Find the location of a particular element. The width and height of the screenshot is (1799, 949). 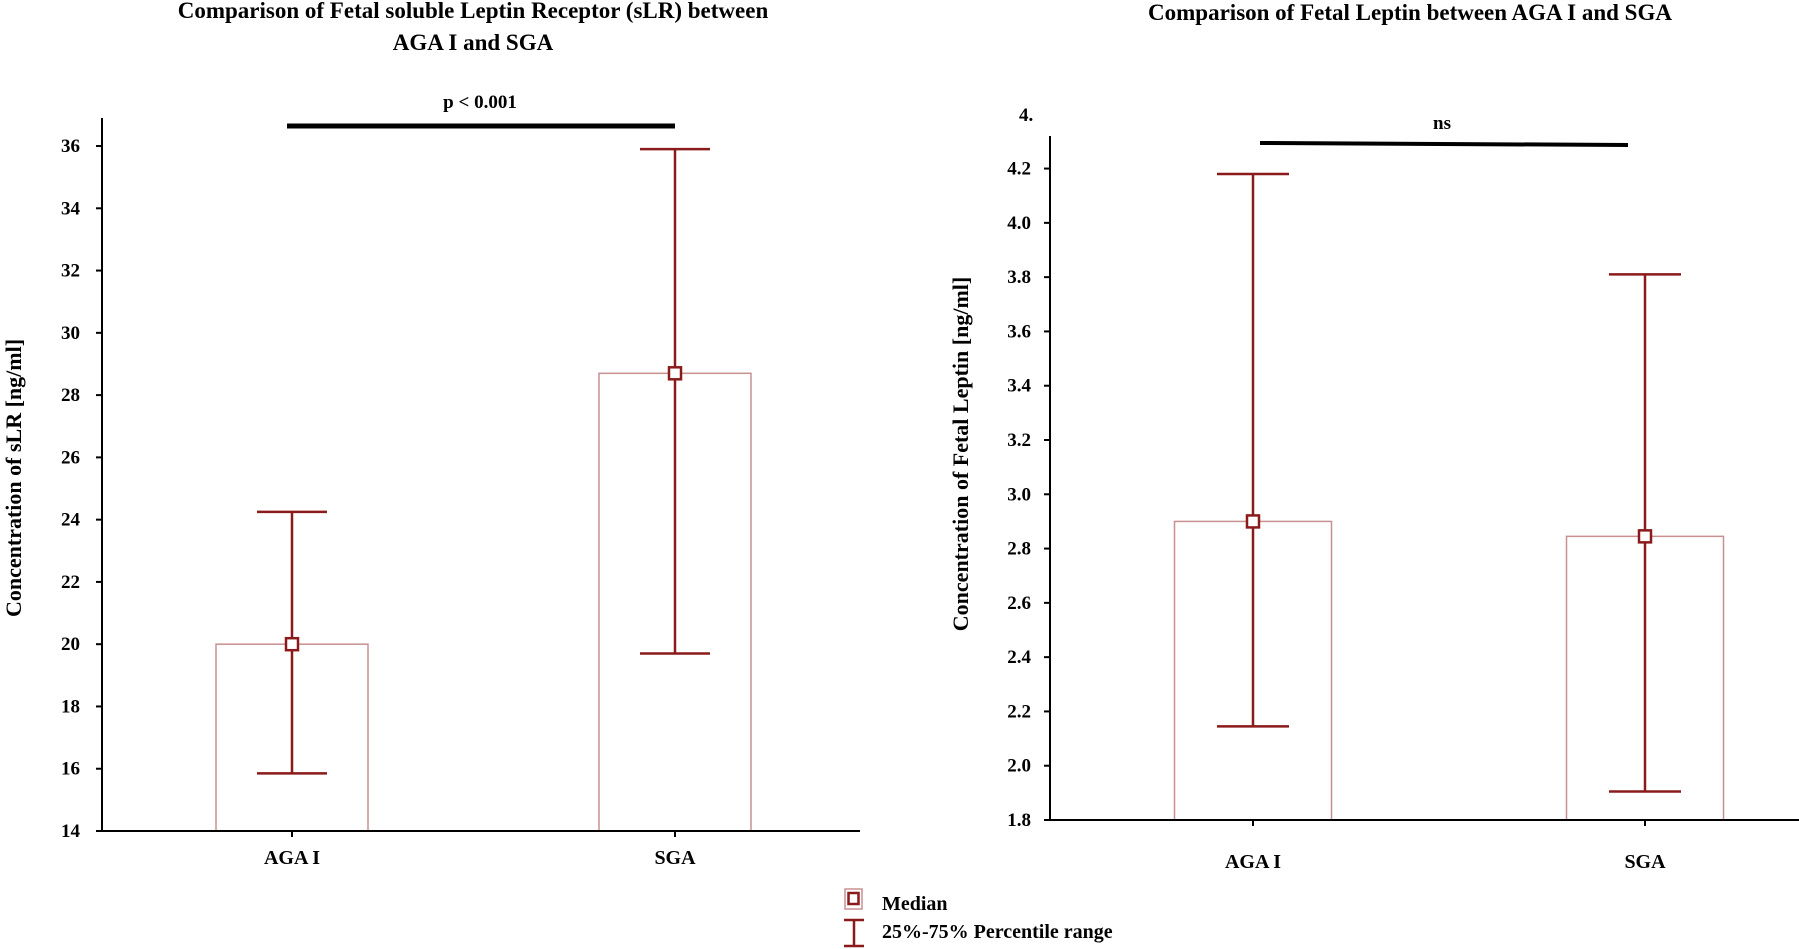

chart-leptin-y-tick-label-4: 2.6 is located at coordinates (1019, 603).